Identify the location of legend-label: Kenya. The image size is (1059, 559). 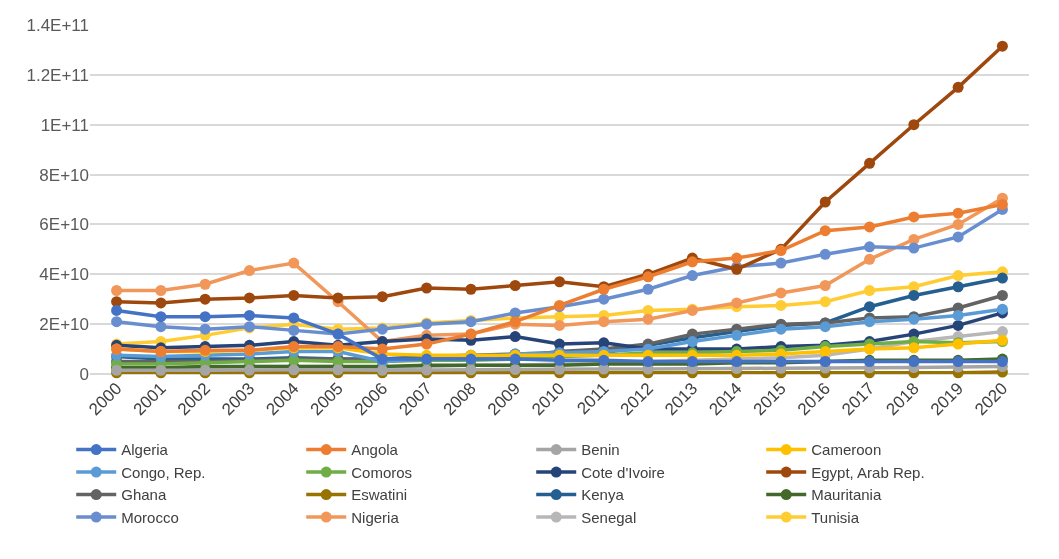
(603, 495).